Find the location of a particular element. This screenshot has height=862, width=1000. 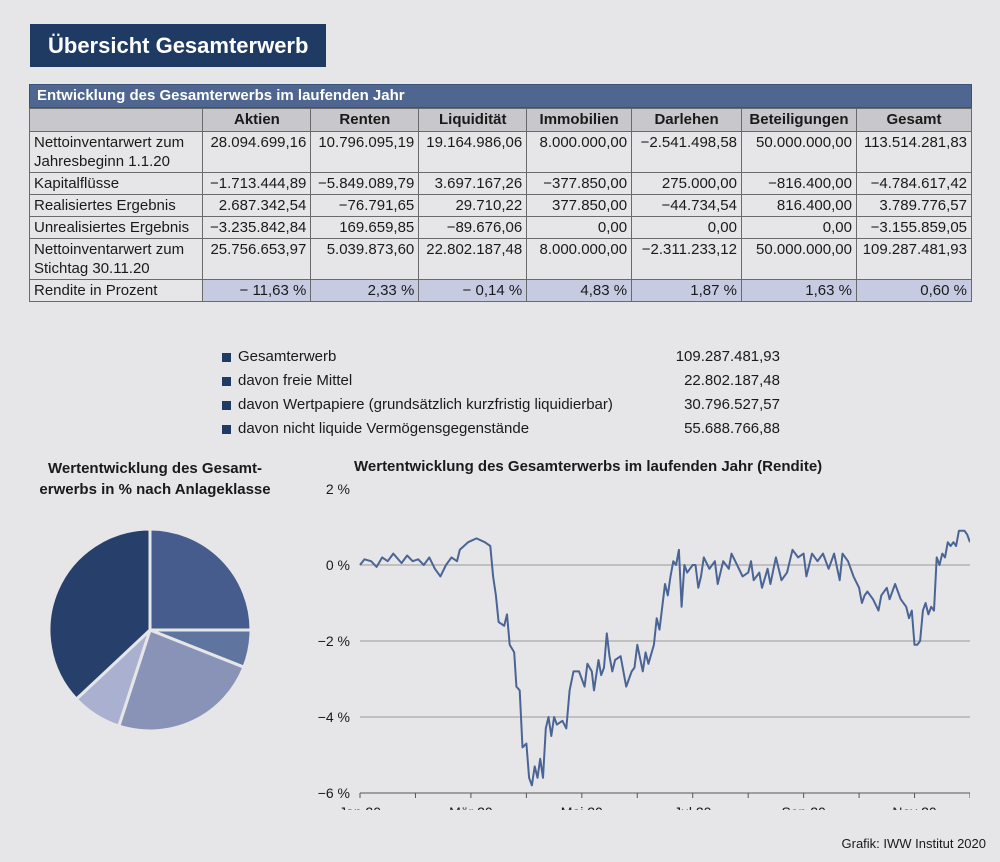

table-cell: −76.791,65 is located at coordinates (365, 205).